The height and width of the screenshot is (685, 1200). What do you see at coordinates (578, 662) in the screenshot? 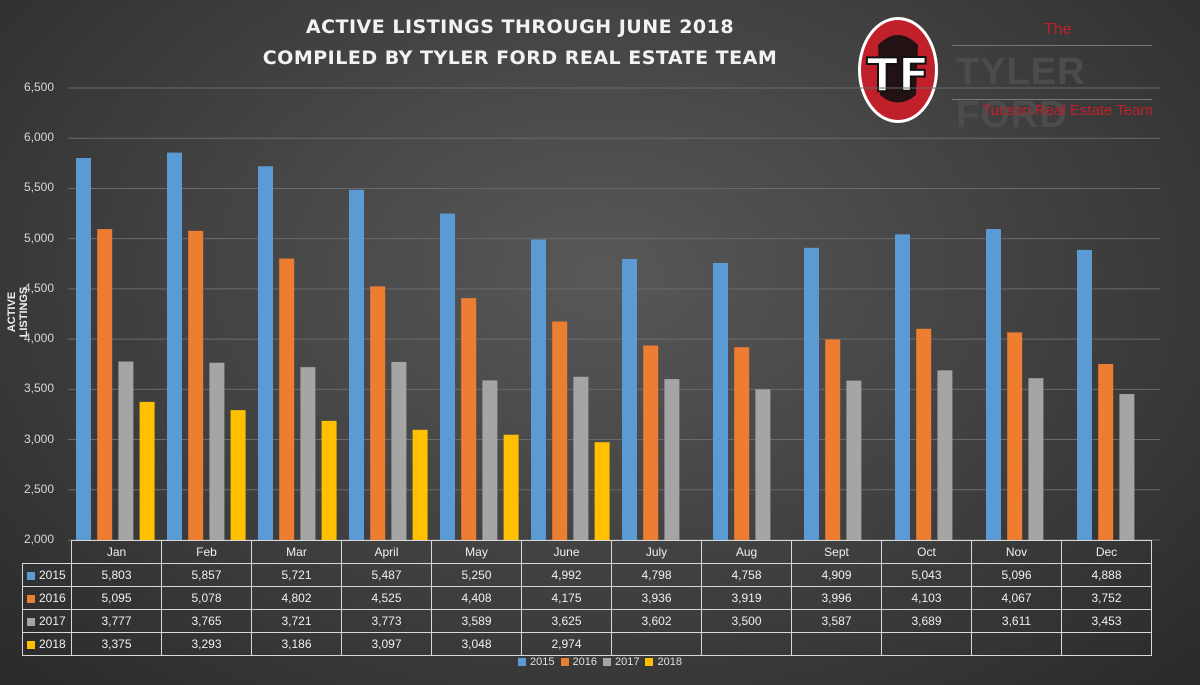
I see `legend-item-2016: 2016` at bounding box center [578, 662].